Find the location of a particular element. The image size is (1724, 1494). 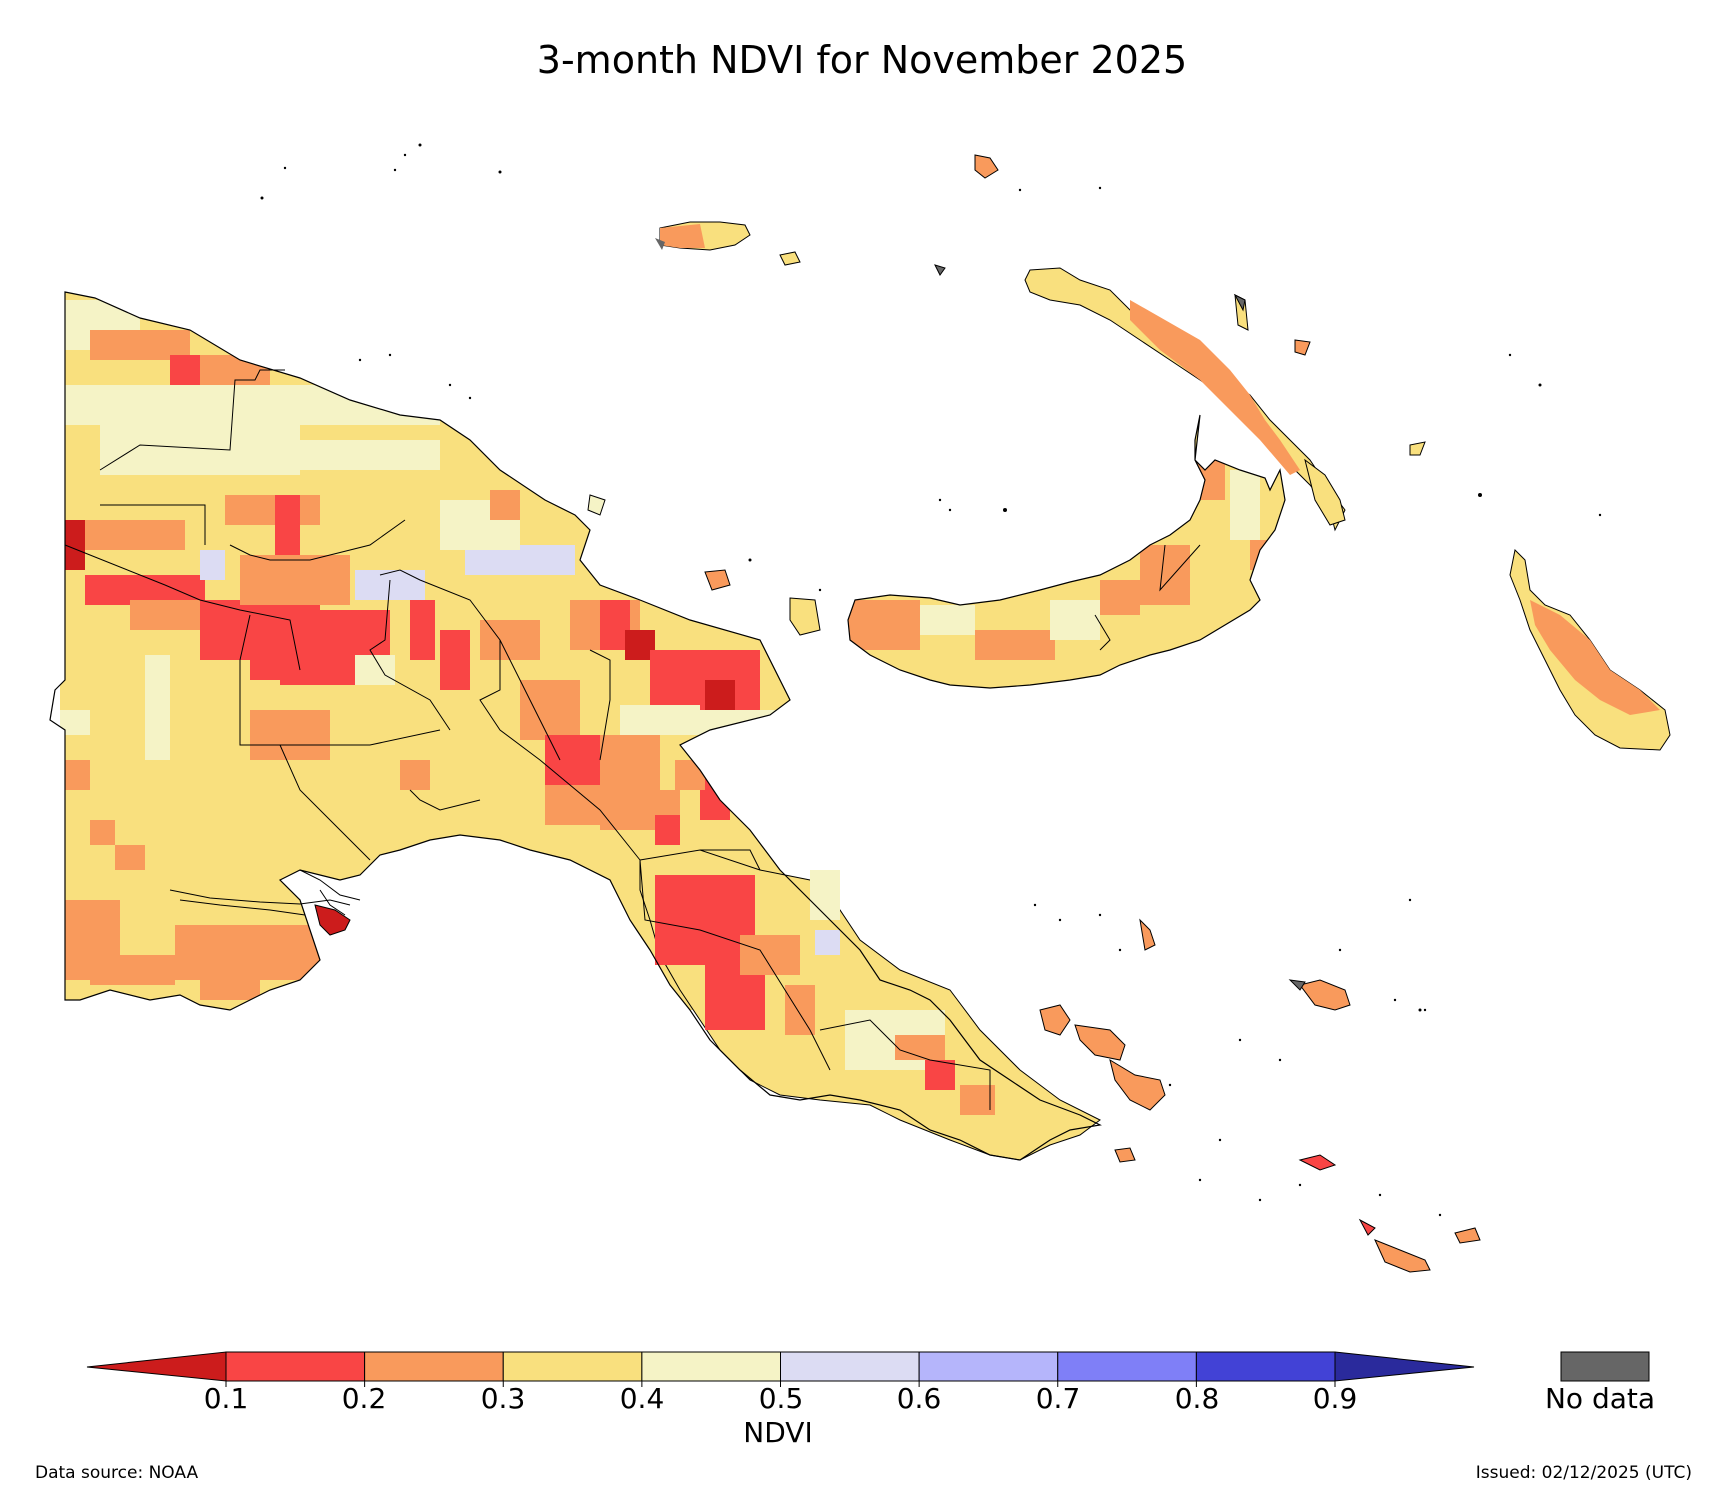

delta-red-island is located at coordinates (332, 920).